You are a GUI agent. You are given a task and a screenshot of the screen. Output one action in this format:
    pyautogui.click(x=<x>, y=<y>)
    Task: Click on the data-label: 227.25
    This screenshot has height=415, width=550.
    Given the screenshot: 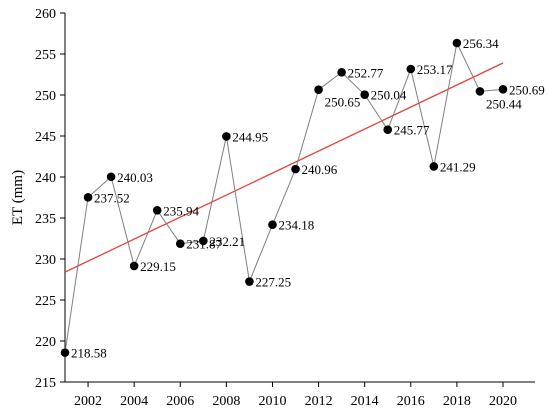 What is the action you would take?
    pyautogui.click(x=273, y=282)
    